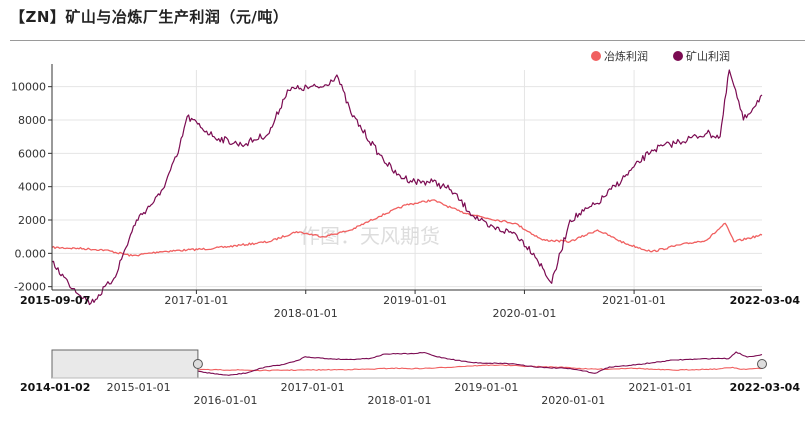  What do you see at coordinates (486, 387) in the screenshot?
I see `navigator-tick-label: 2019-01-01` at bounding box center [486, 387].